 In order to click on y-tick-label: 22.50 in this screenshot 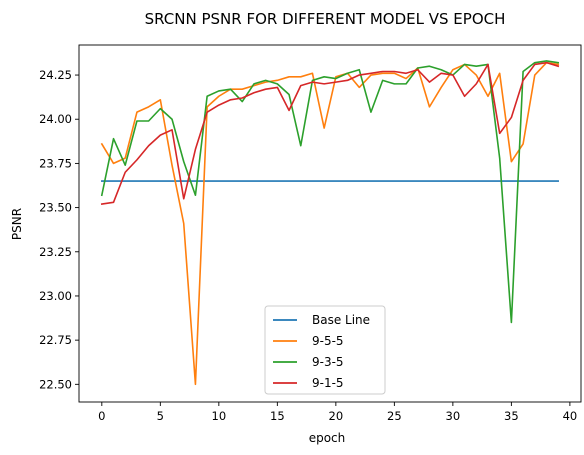, I will do `click(55, 384)`.